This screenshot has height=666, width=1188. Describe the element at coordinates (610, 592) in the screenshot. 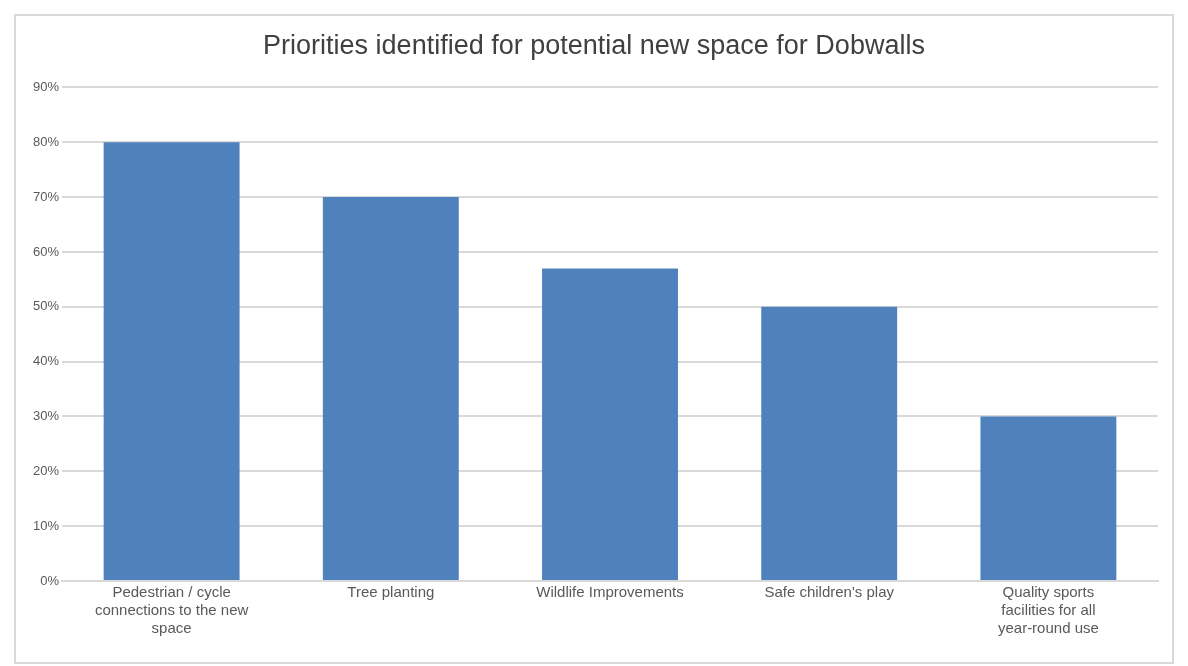

I see `x-tick-label: Wildlife Improvements` at that location.